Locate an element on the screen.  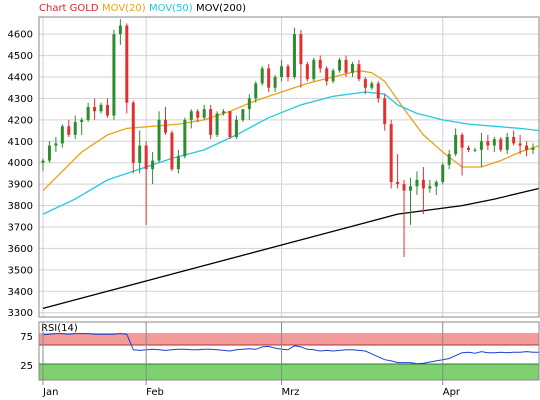
date-tick-label: Jan is located at coordinates (50, 392).